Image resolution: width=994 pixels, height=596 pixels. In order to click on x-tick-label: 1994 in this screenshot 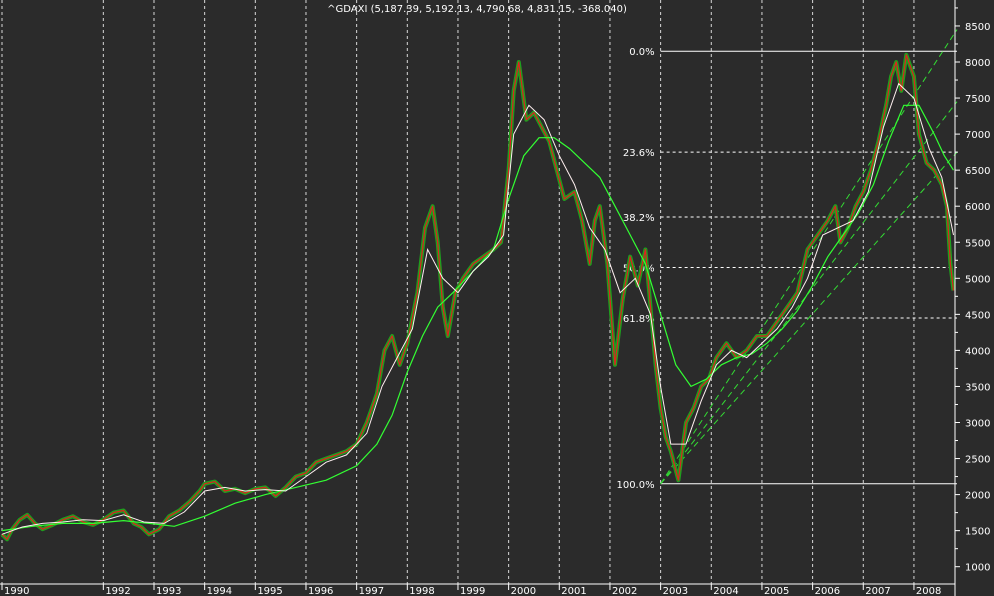, I will do `click(219, 591)`.